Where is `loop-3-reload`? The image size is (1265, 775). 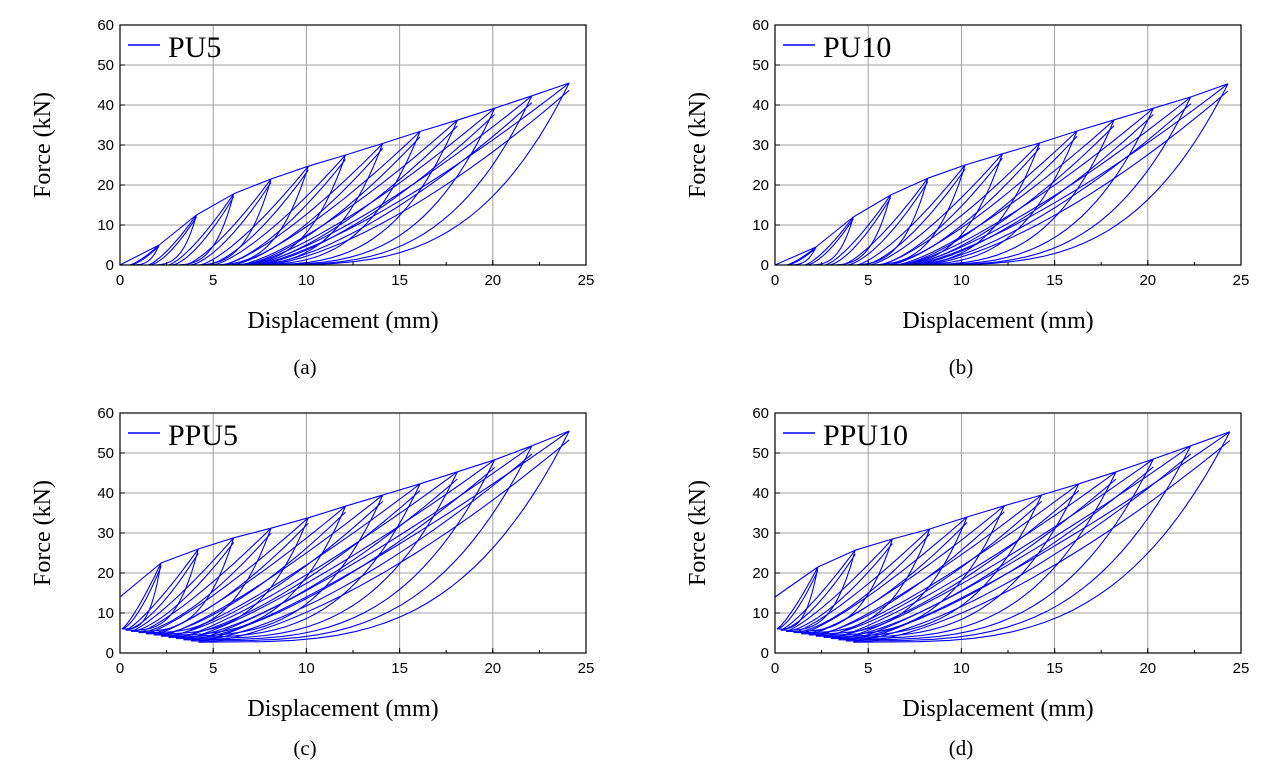 loop-3-reload is located at coordinates (203, 231).